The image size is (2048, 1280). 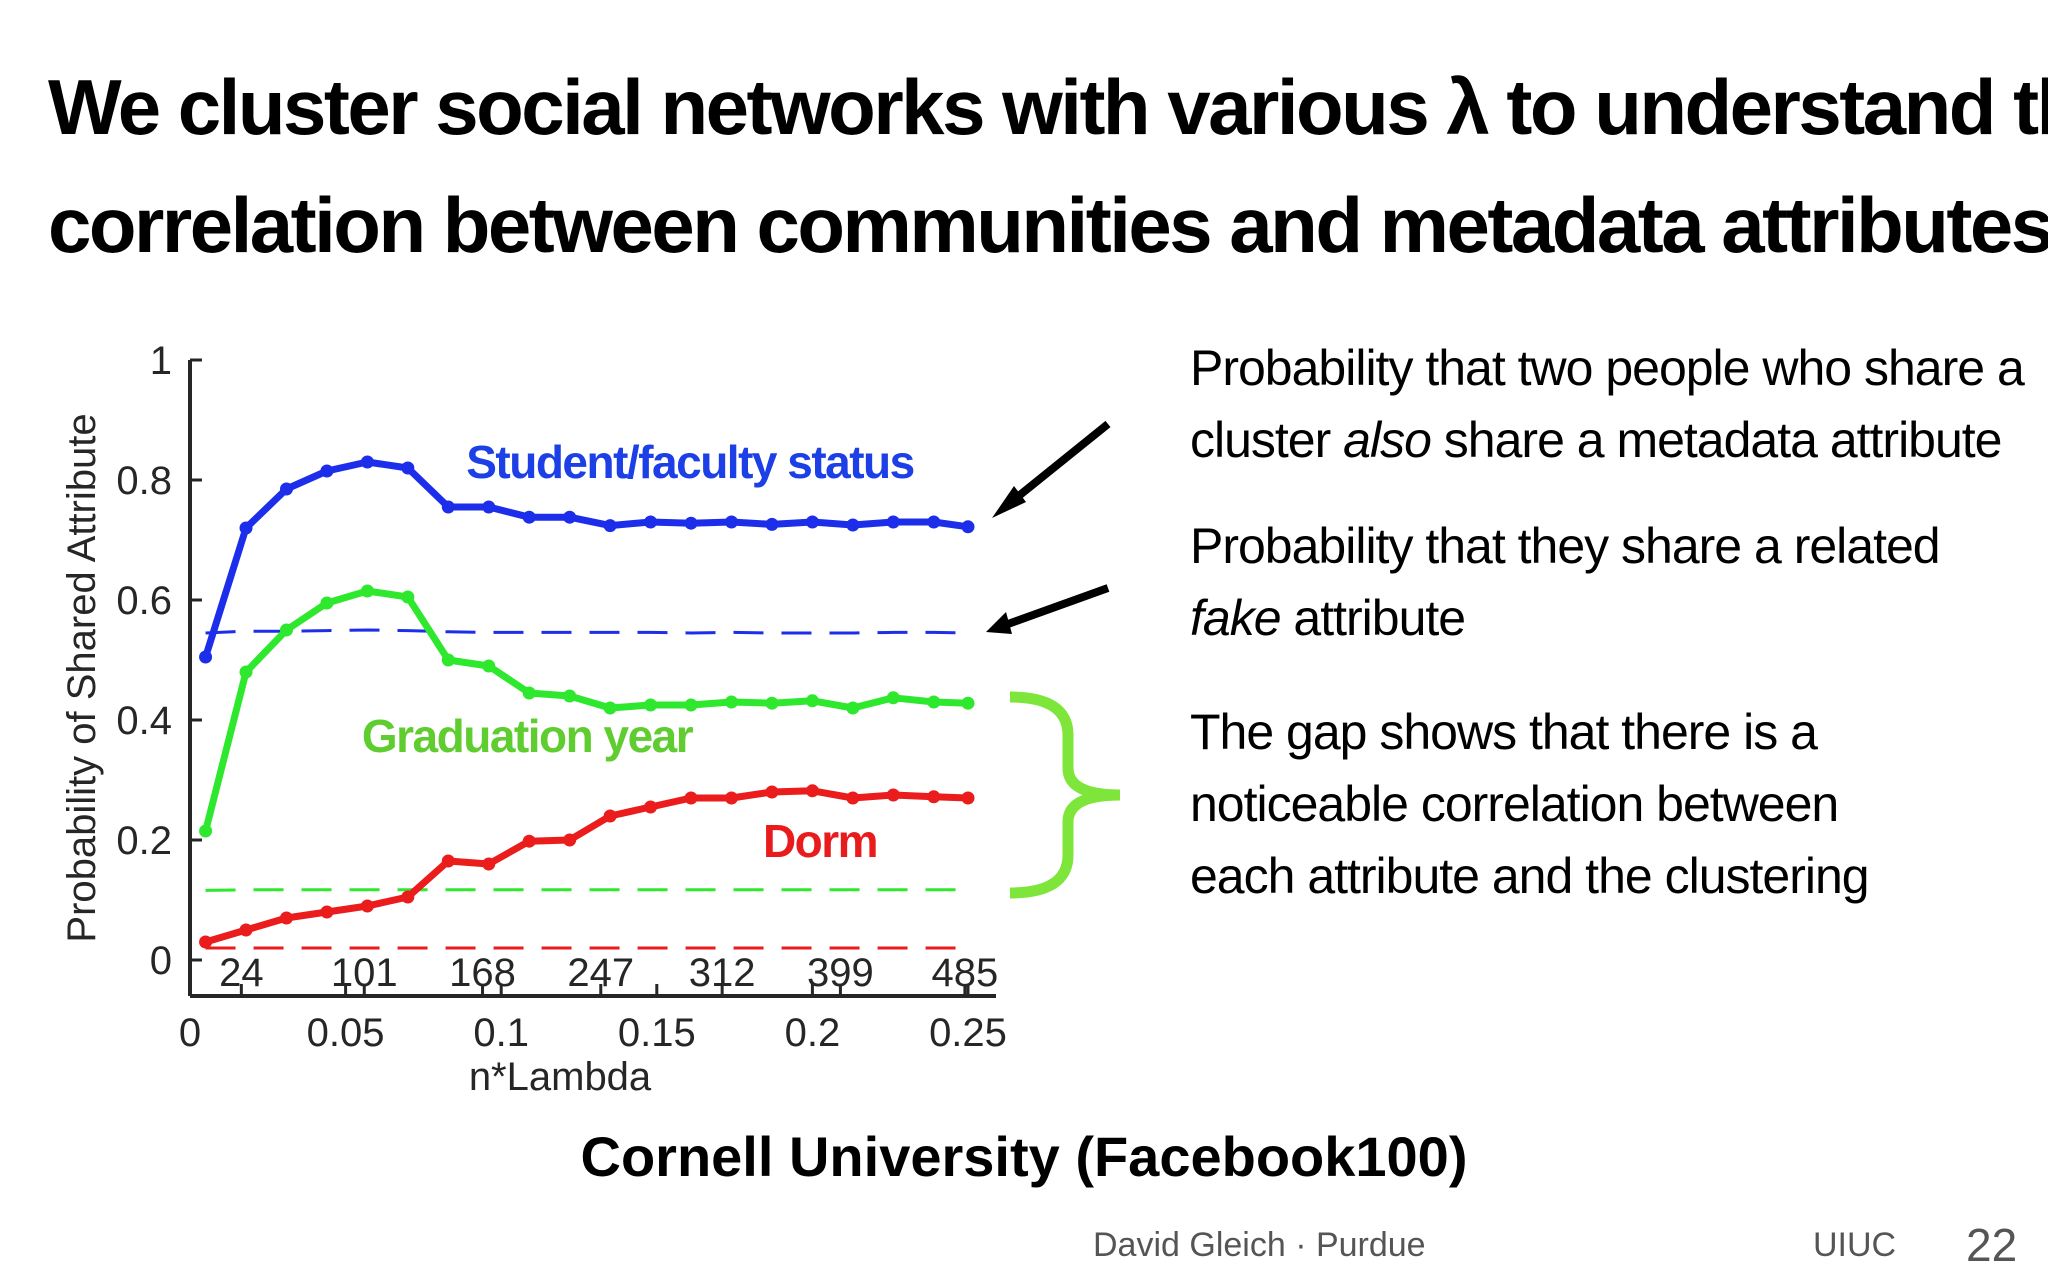 I want to click on y-axis-label: Probability of Shared Attribute, so click(x=82, y=677).